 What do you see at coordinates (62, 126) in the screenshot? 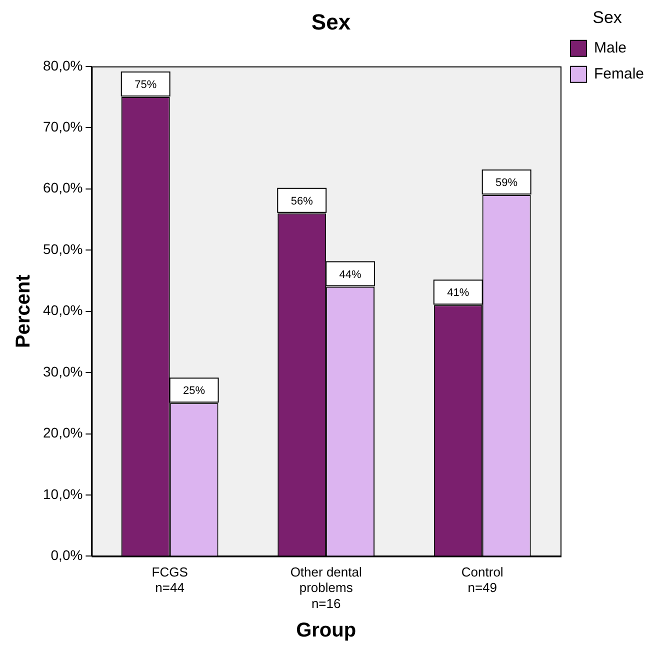
I see `y-tick-label: 70,0%` at bounding box center [62, 126].